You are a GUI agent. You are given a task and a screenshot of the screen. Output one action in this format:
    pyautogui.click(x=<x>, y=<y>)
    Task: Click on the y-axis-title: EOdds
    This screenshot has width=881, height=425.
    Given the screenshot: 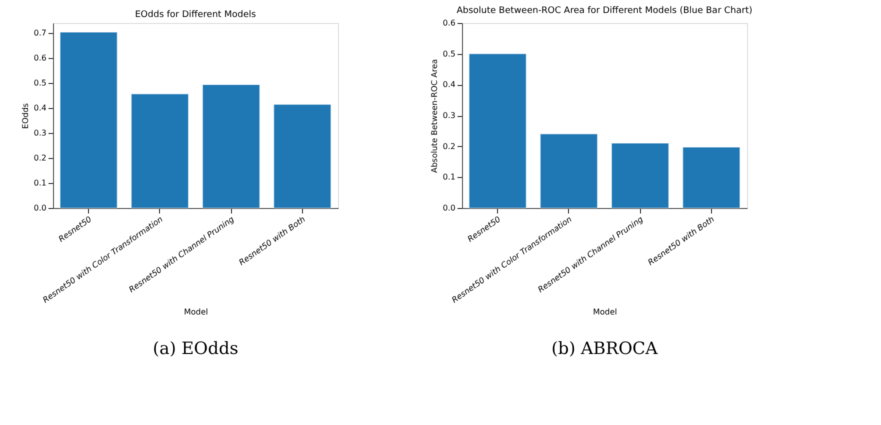 What is the action you would take?
    pyautogui.click(x=25, y=116)
    